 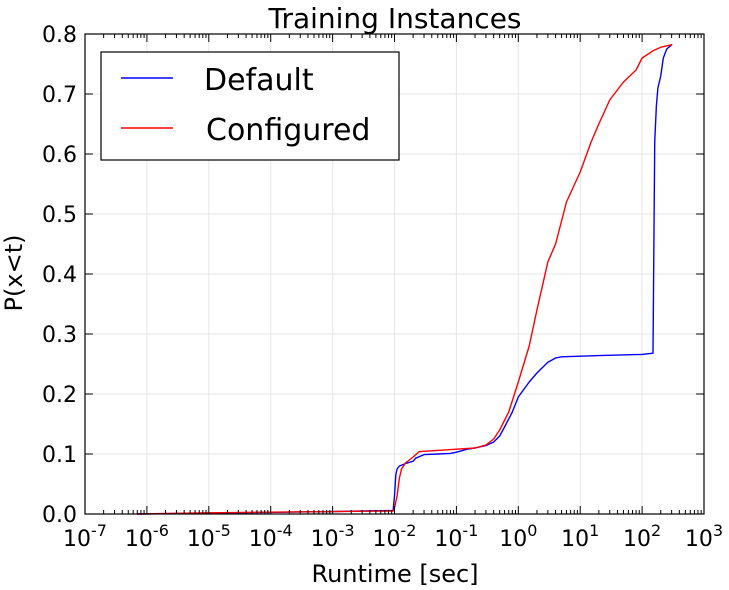 I want to click on x-tick-exponent: -5, so click(x=223, y=530).